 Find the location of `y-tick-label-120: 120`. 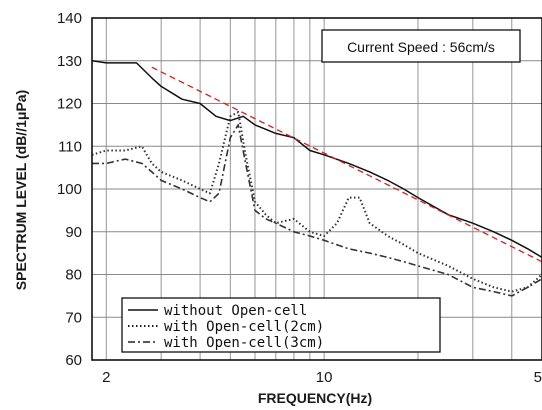

y-tick-label-120: 120 is located at coordinates (69, 104).